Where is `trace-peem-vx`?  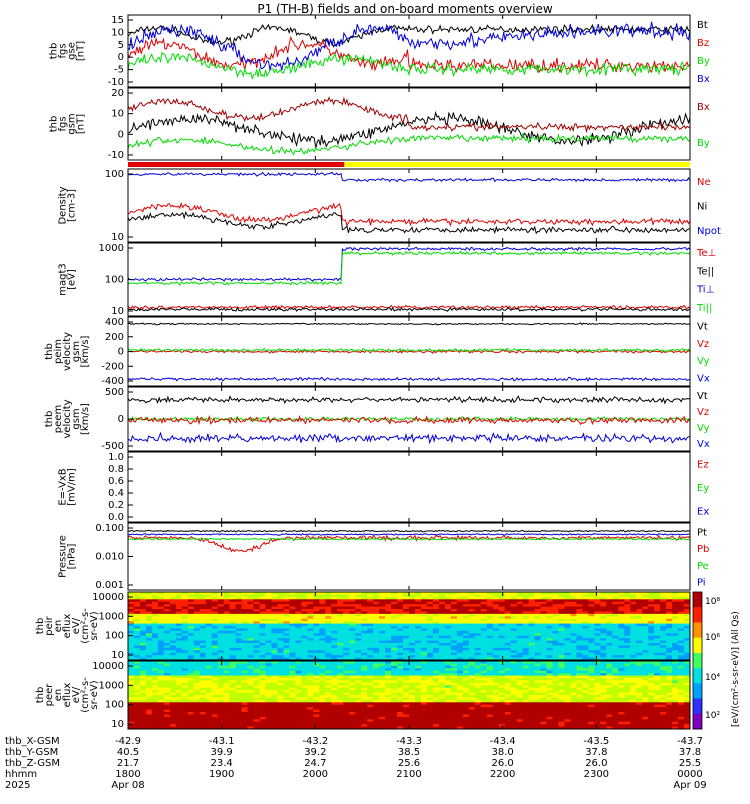
trace-peem-vx is located at coordinates (409, 438).